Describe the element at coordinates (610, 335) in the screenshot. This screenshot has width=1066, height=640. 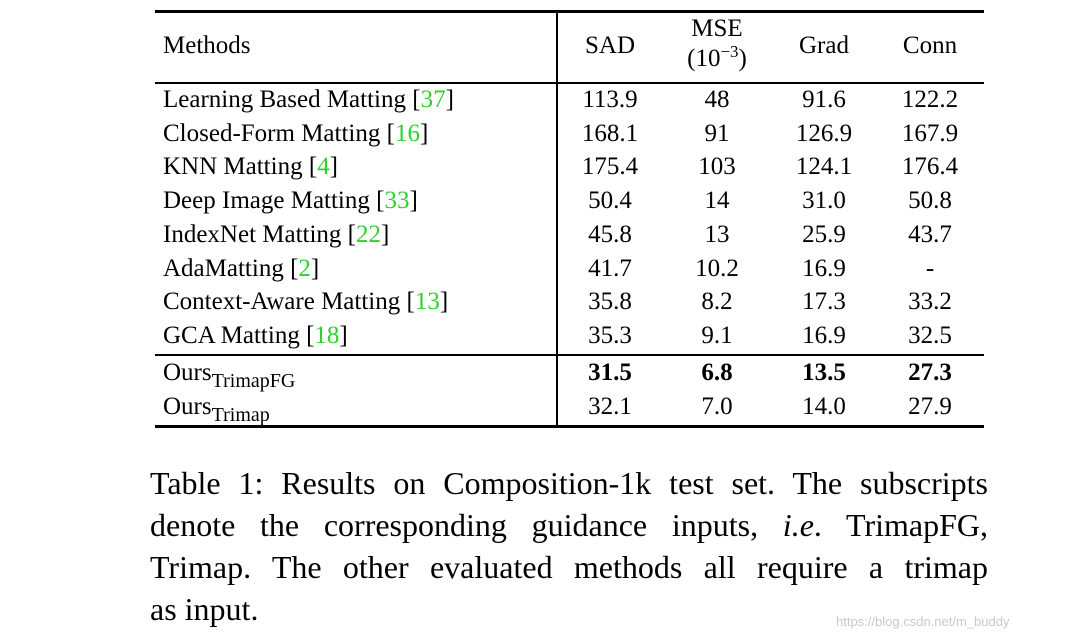
I see `sad-value: 35.3` at that location.